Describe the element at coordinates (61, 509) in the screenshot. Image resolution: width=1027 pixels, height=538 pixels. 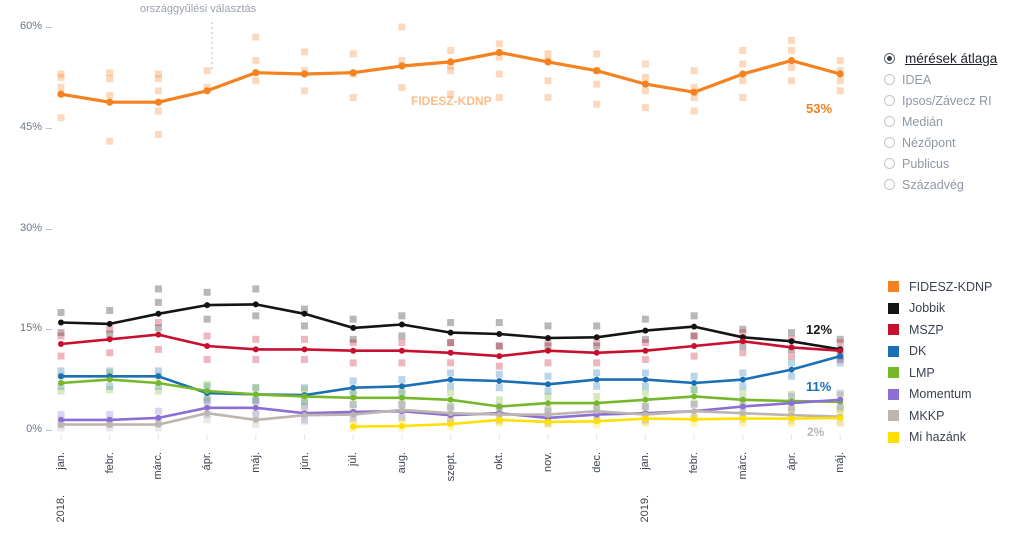
I see `x-axis-year-label: 2018.` at that location.